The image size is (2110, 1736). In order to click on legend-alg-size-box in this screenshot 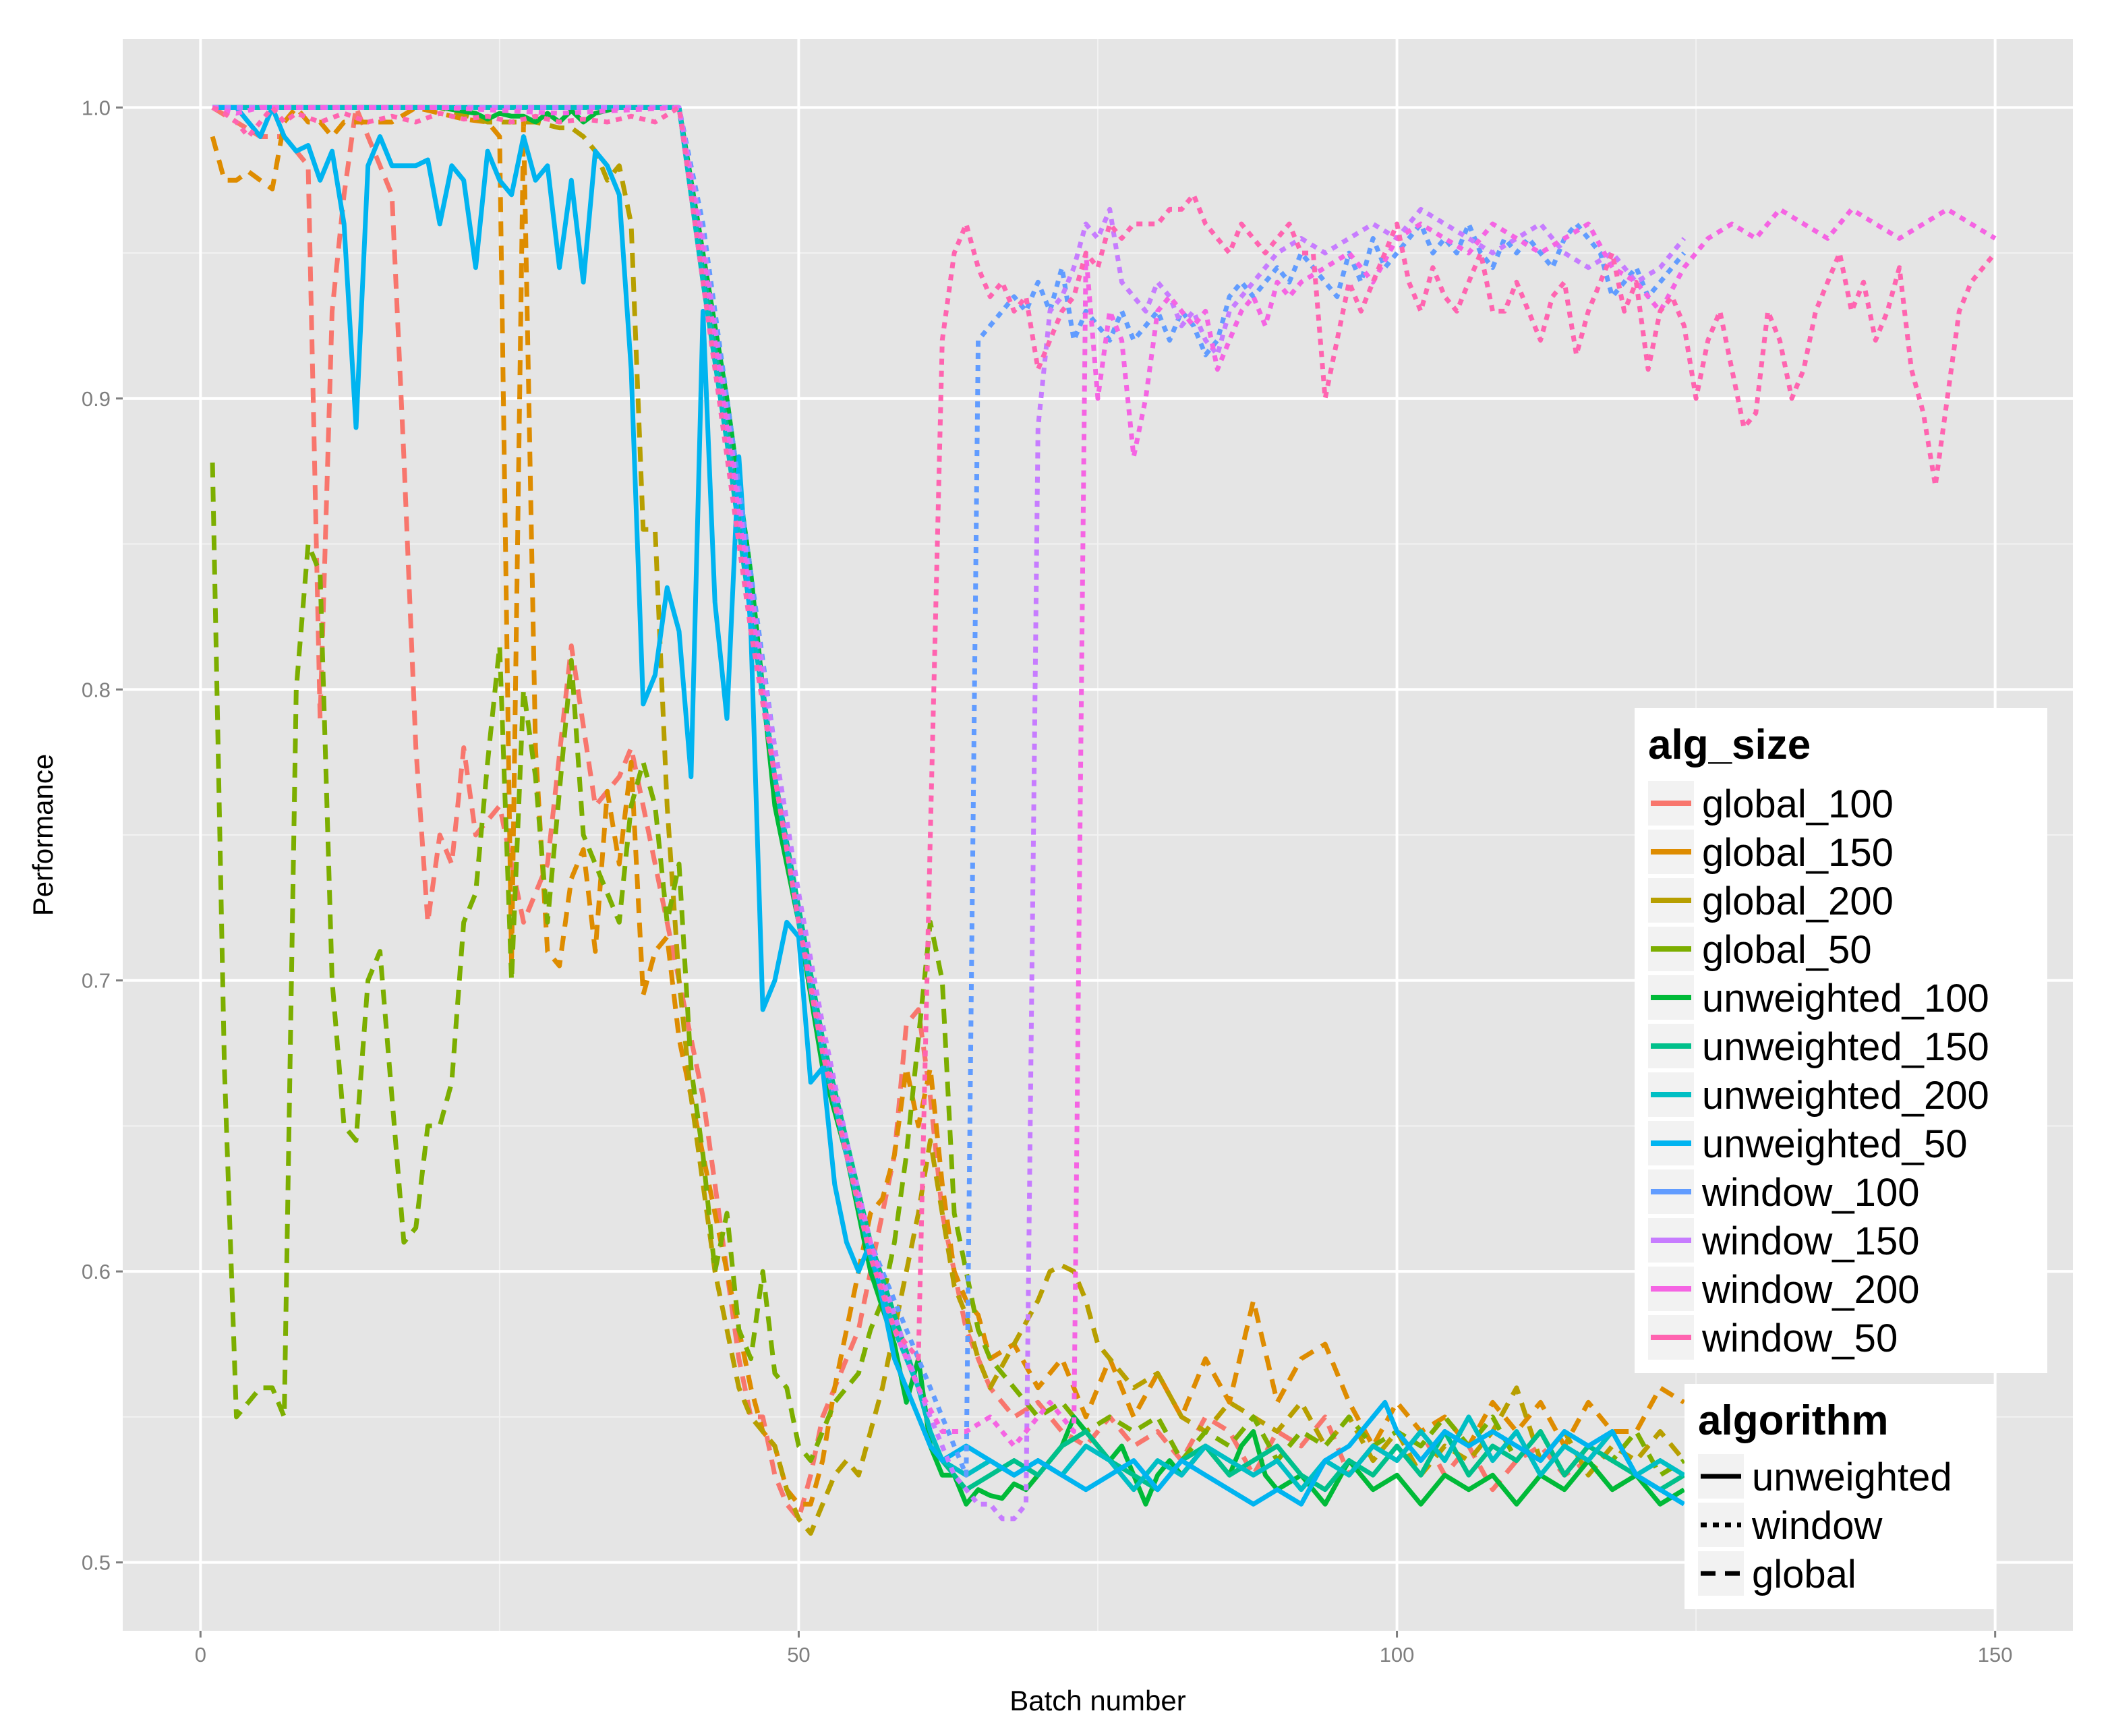, I will do `click(1841, 1040)`.